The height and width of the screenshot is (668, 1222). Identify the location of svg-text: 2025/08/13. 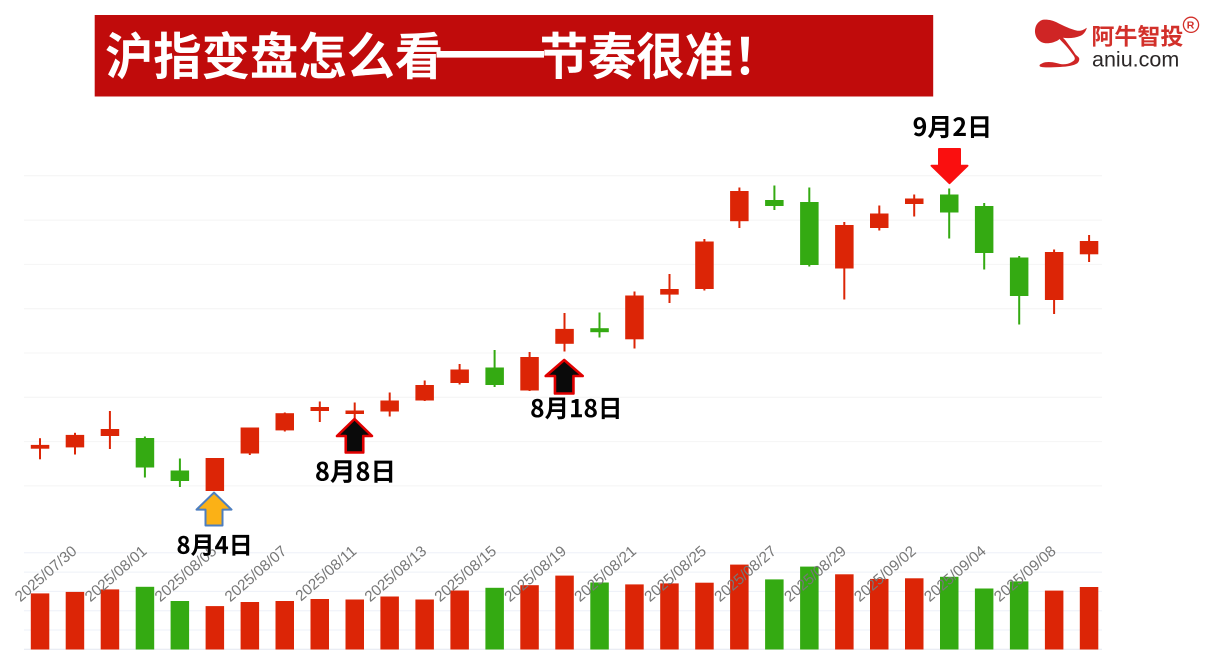
(396, 574).